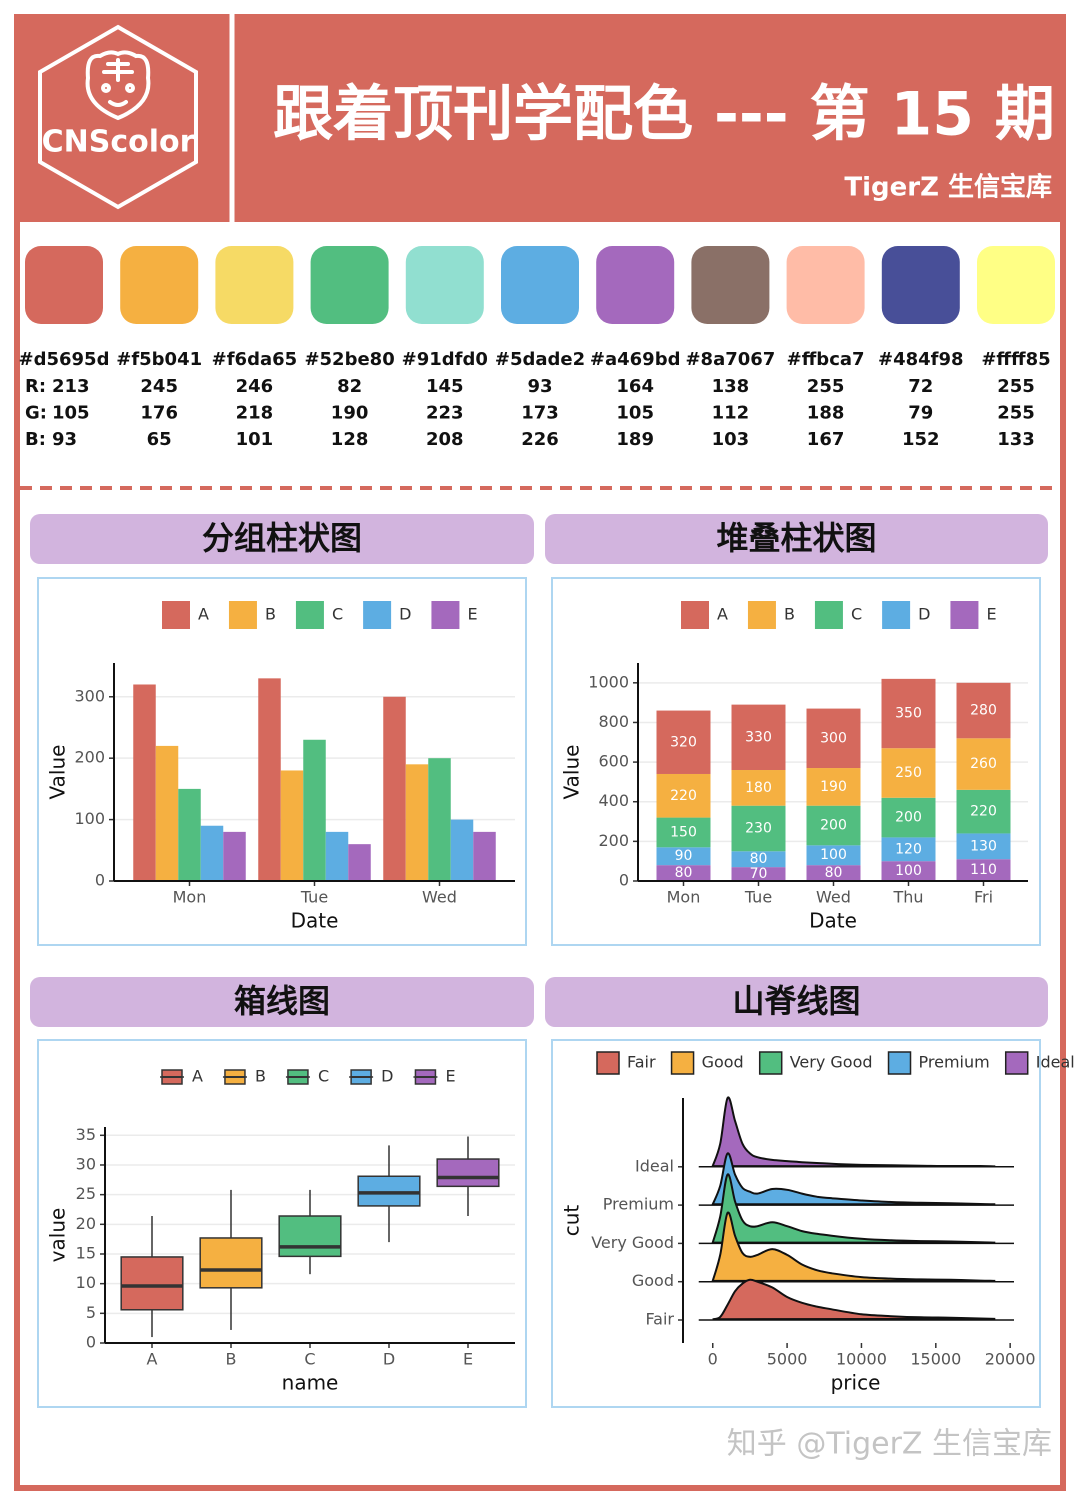 This screenshot has width=1080, height=1493. I want to click on channel-value: 65, so click(159, 439).